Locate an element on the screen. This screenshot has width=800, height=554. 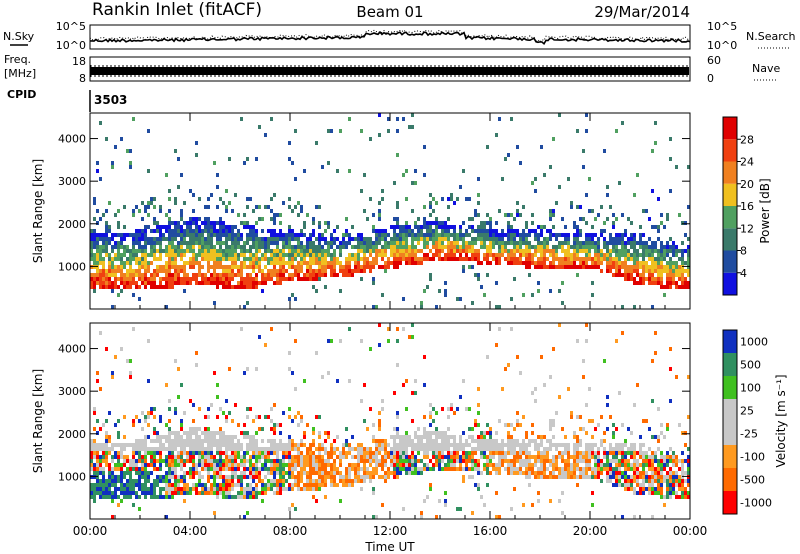
noise-search-label: N.Search is located at coordinates (771, 36).